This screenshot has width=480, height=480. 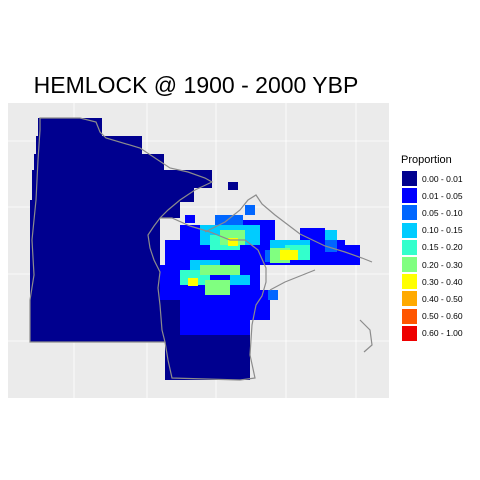 I want to click on legend-item: 0.50 - 0.60, so click(x=432, y=316).